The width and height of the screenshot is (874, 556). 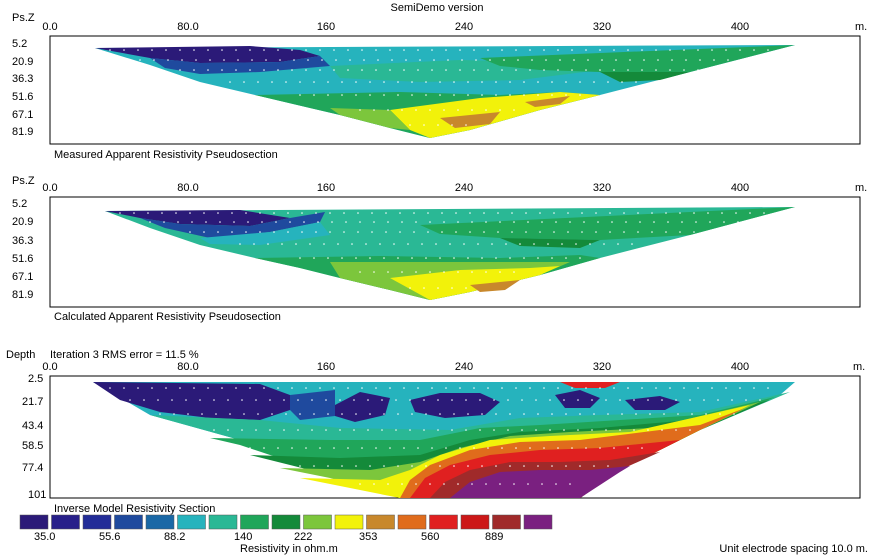 I want to click on y-tick-label: 67.1, so click(x=22, y=277).